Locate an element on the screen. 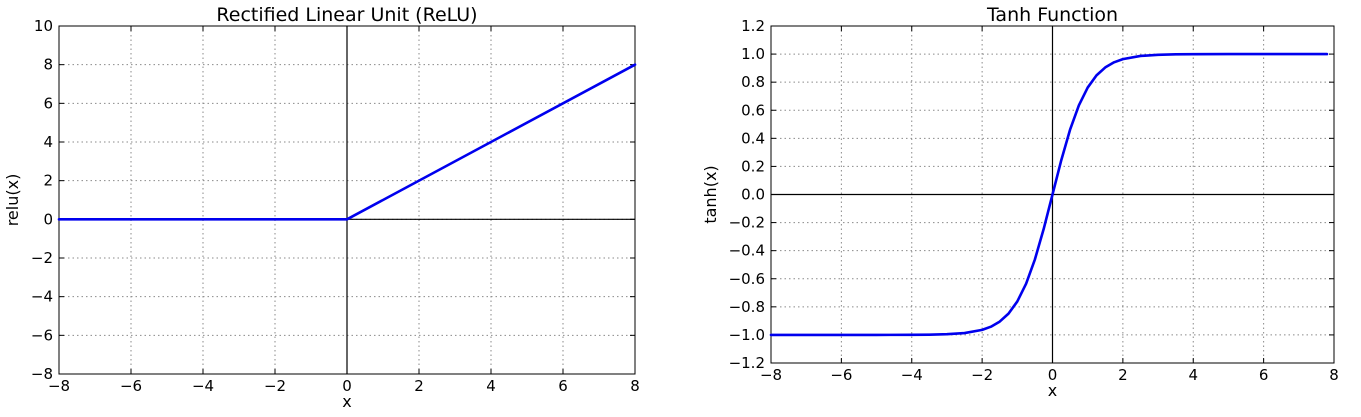 This screenshot has width=1361, height=417. tanh-chart-title: Tanh Function is located at coordinates (1052, 15).